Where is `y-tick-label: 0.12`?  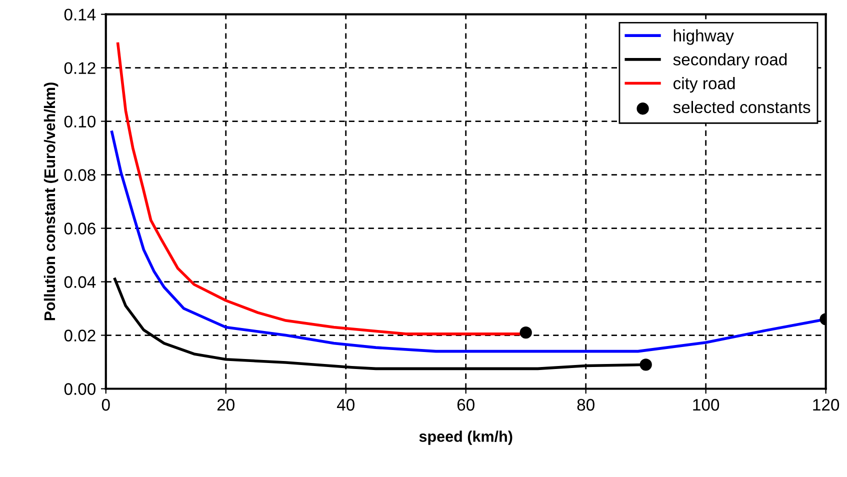 y-tick-label: 0.12 is located at coordinates (80, 68).